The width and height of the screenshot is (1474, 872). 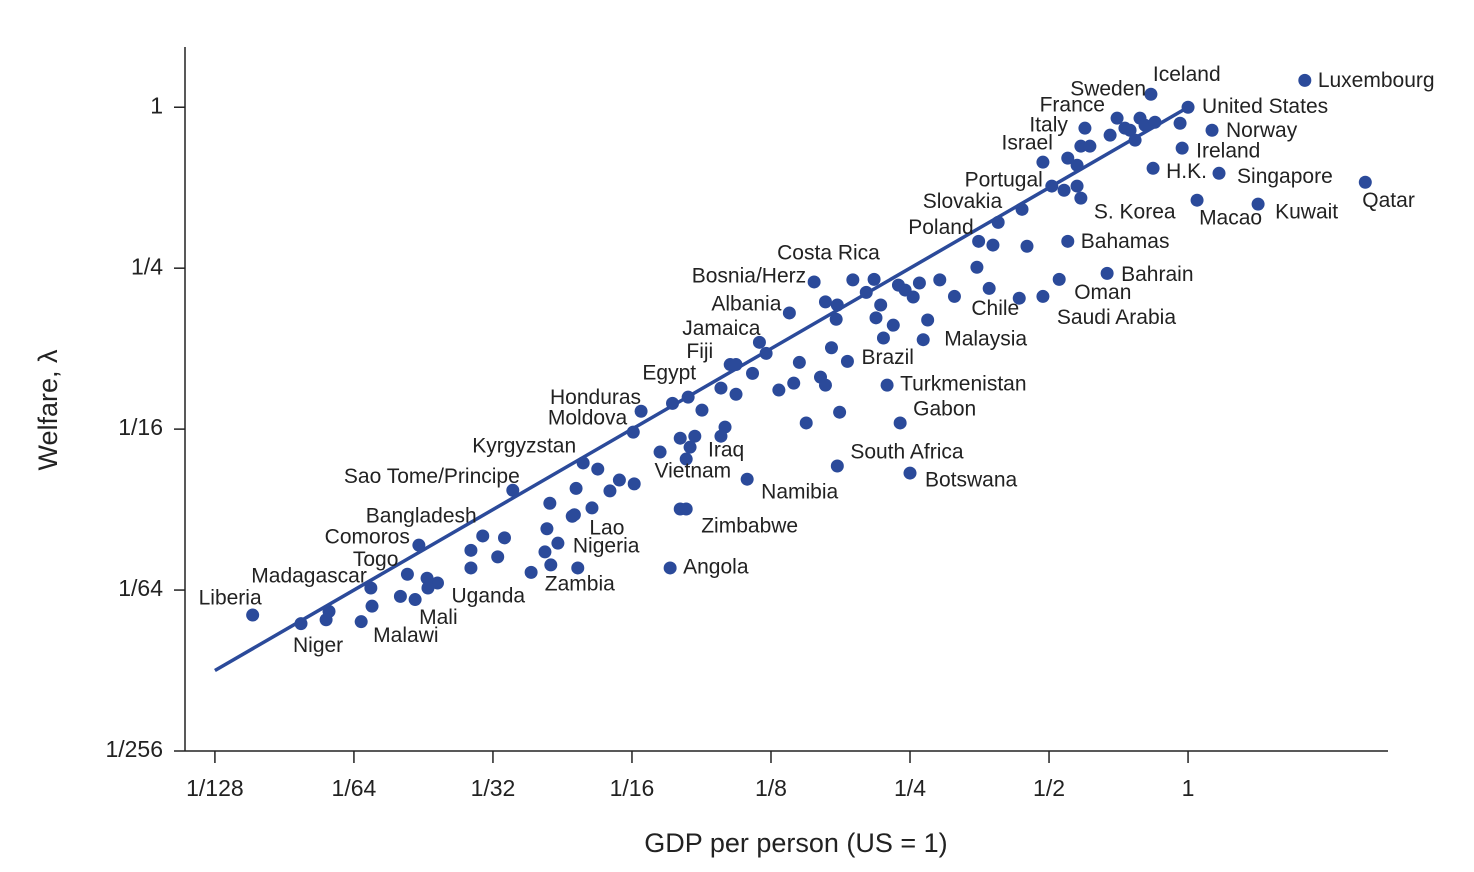 What do you see at coordinates (1186, 171) in the screenshot?
I see `point-label: H.K.` at bounding box center [1186, 171].